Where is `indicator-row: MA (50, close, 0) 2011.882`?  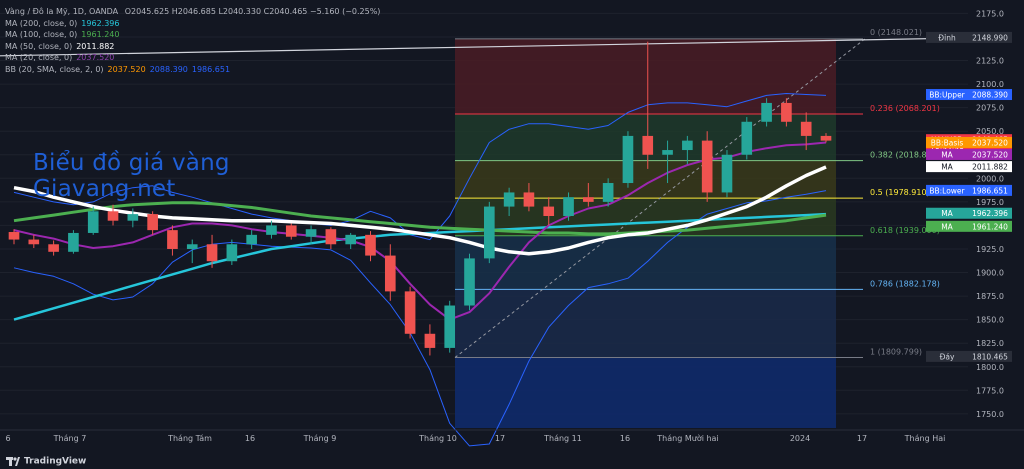 indicator-row: MA (50, close, 0) 2011.882 is located at coordinates (192, 47).